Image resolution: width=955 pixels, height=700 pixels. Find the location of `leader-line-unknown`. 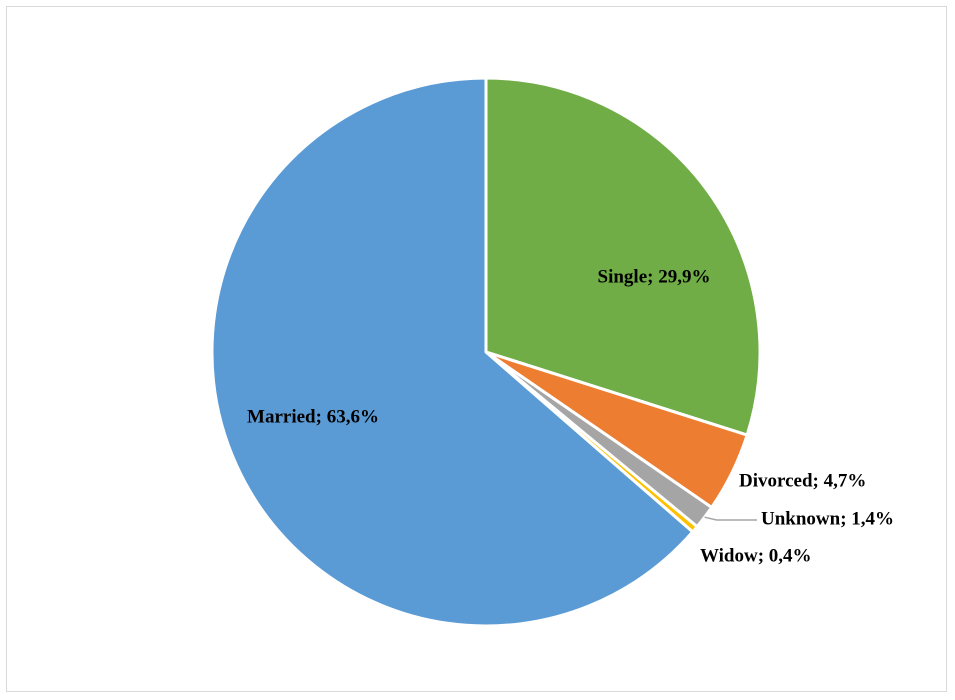

leader-line-unknown is located at coordinates (730, 518).